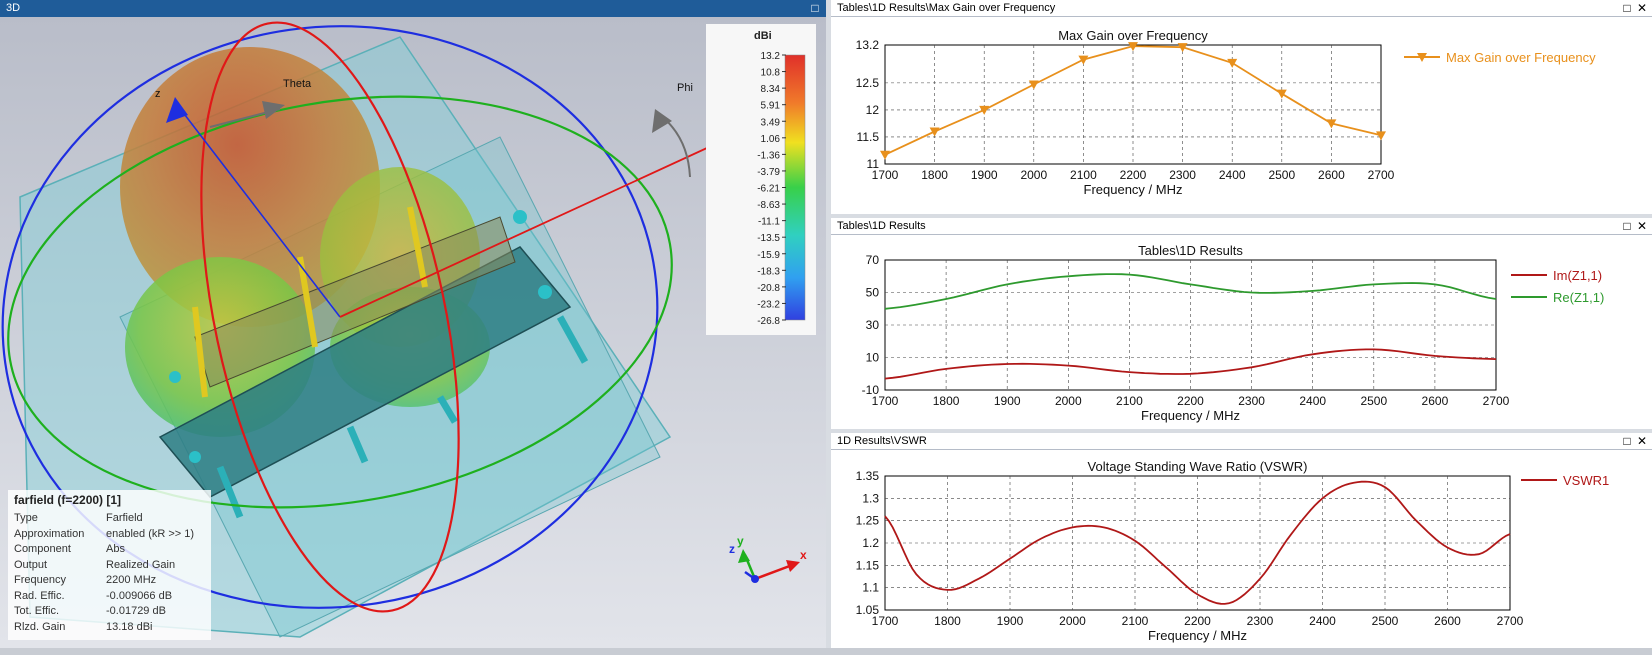 Image resolution: width=1652 pixels, height=655 pixels. Describe the element at coordinates (1312, 401) in the screenshot. I see `x-tick-label: 2400` at that location.